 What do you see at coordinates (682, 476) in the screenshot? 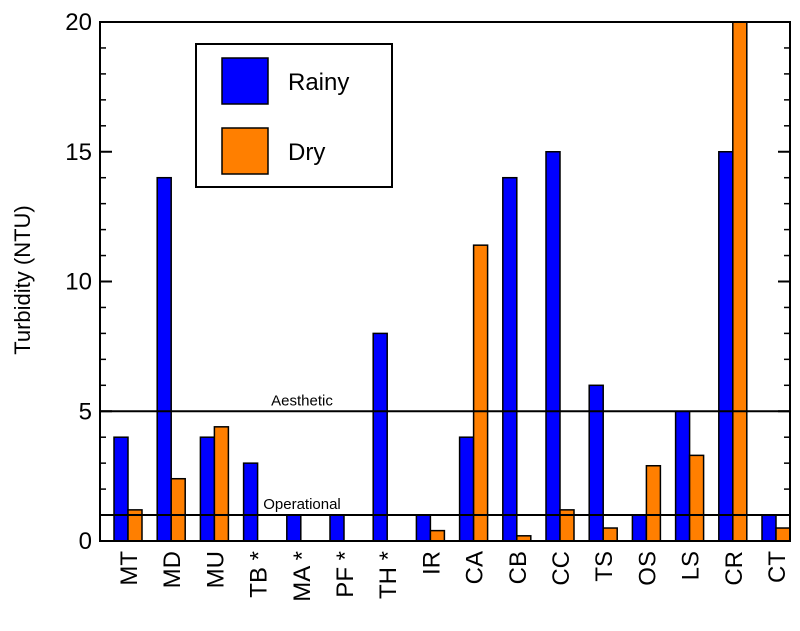
I see `bar-rainy-ls` at bounding box center [682, 476].